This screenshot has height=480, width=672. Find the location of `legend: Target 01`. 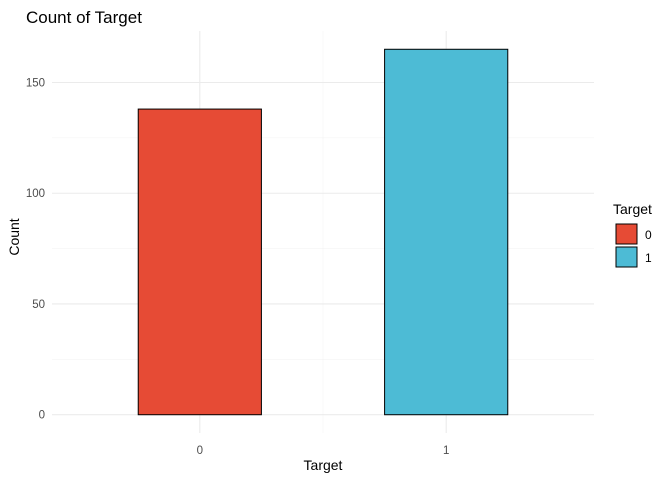

legend: Target 01 is located at coordinates (632, 234).